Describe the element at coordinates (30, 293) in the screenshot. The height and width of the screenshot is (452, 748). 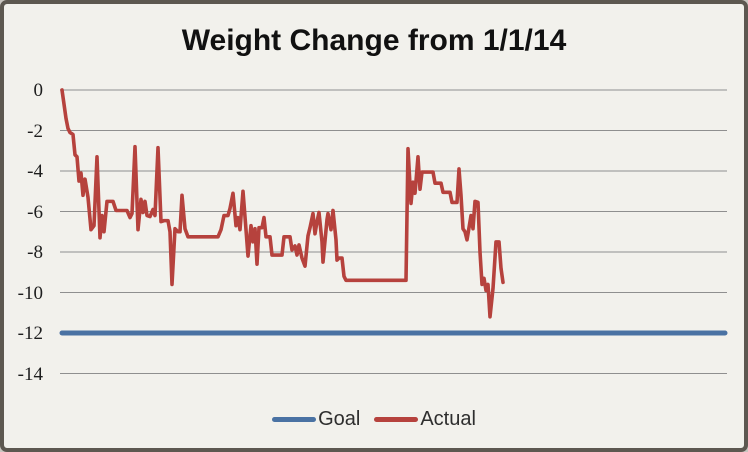
I see `y-tick-label: -10` at that location.